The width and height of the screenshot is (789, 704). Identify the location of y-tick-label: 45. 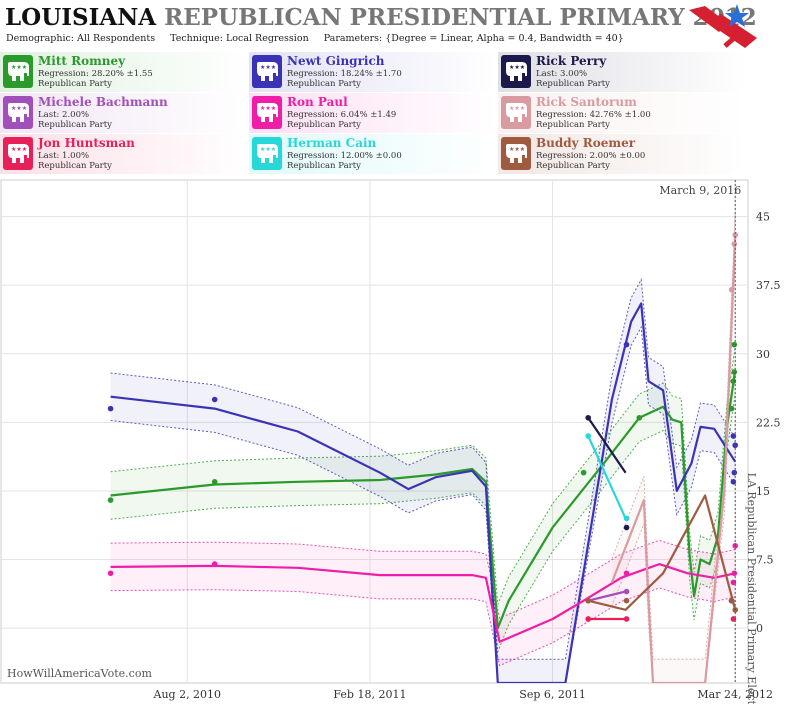
(763, 217).